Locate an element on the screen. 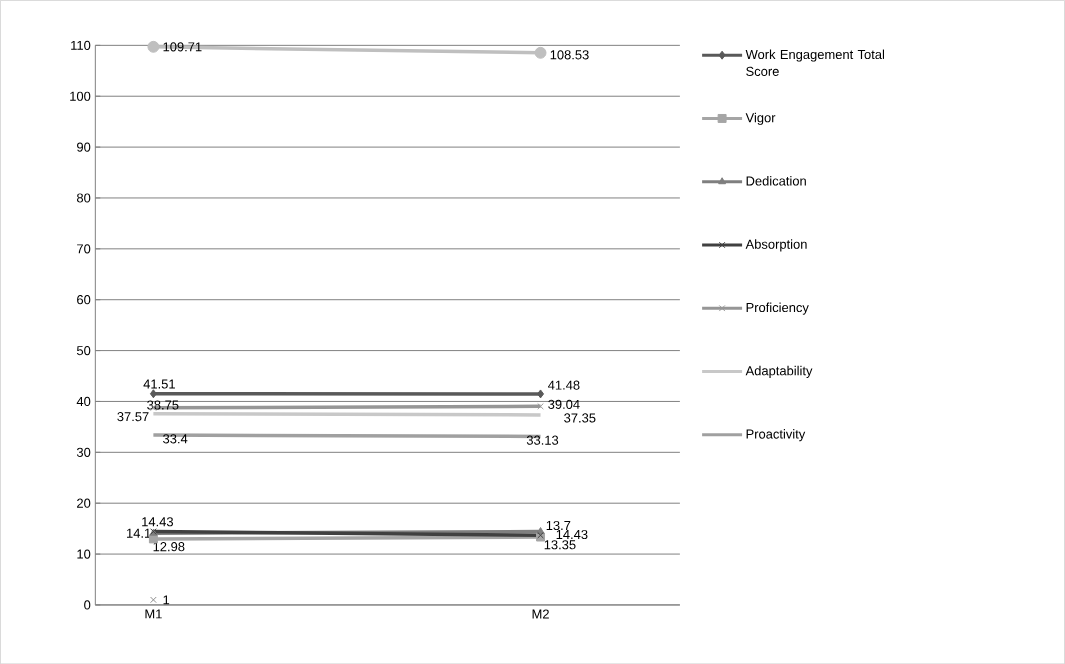 Image resolution: width=1065 pixels, height=664 pixels. legend-label: Proficiency is located at coordinates (777, 308).